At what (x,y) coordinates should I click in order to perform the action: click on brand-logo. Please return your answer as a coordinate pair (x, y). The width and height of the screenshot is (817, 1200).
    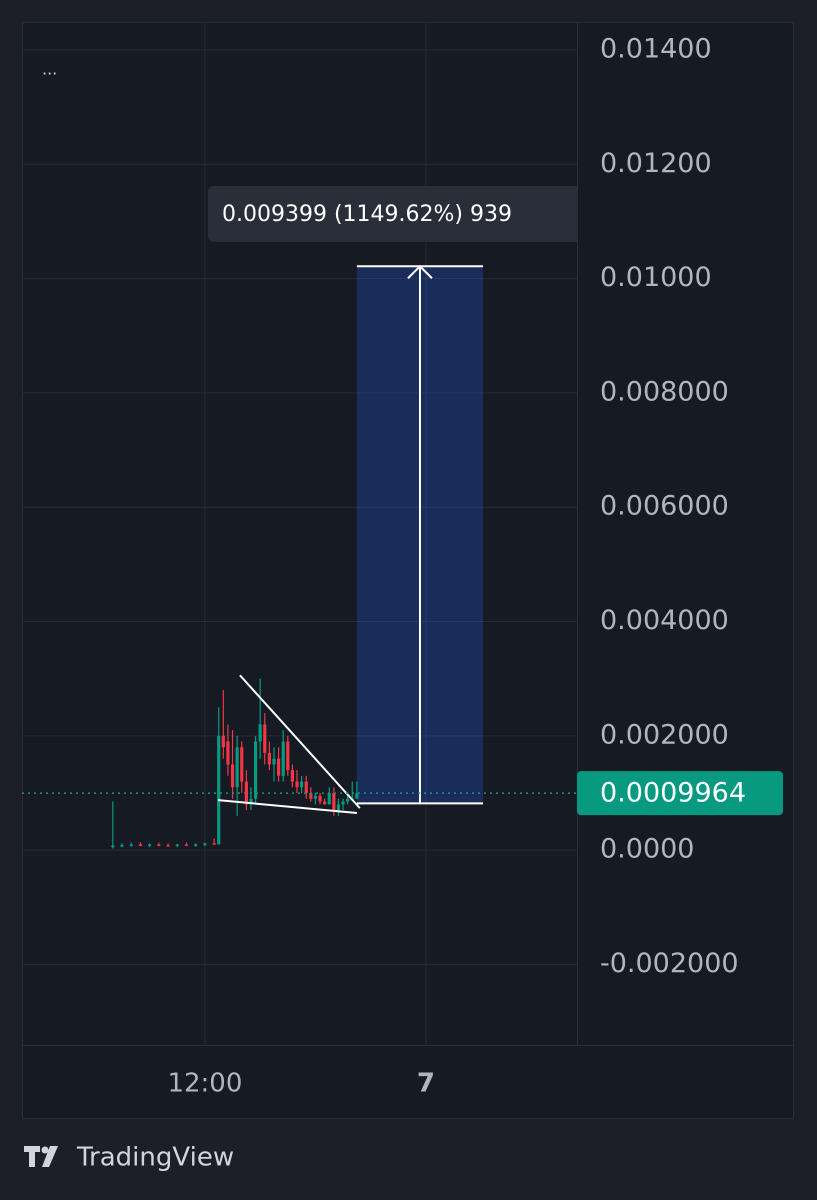
    Looking at the image, I should click on (41, 1156).